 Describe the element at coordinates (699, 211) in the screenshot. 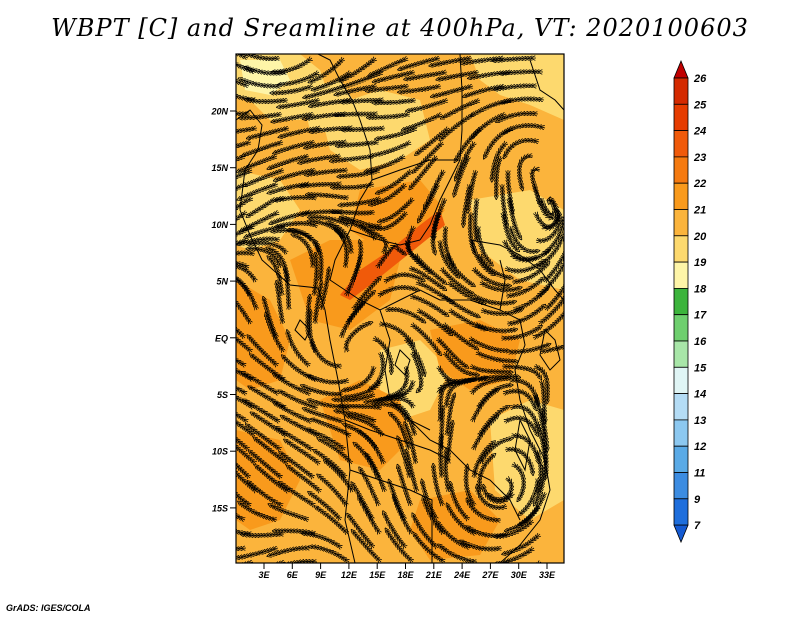

I see `colorbar-label: 21` at that location.